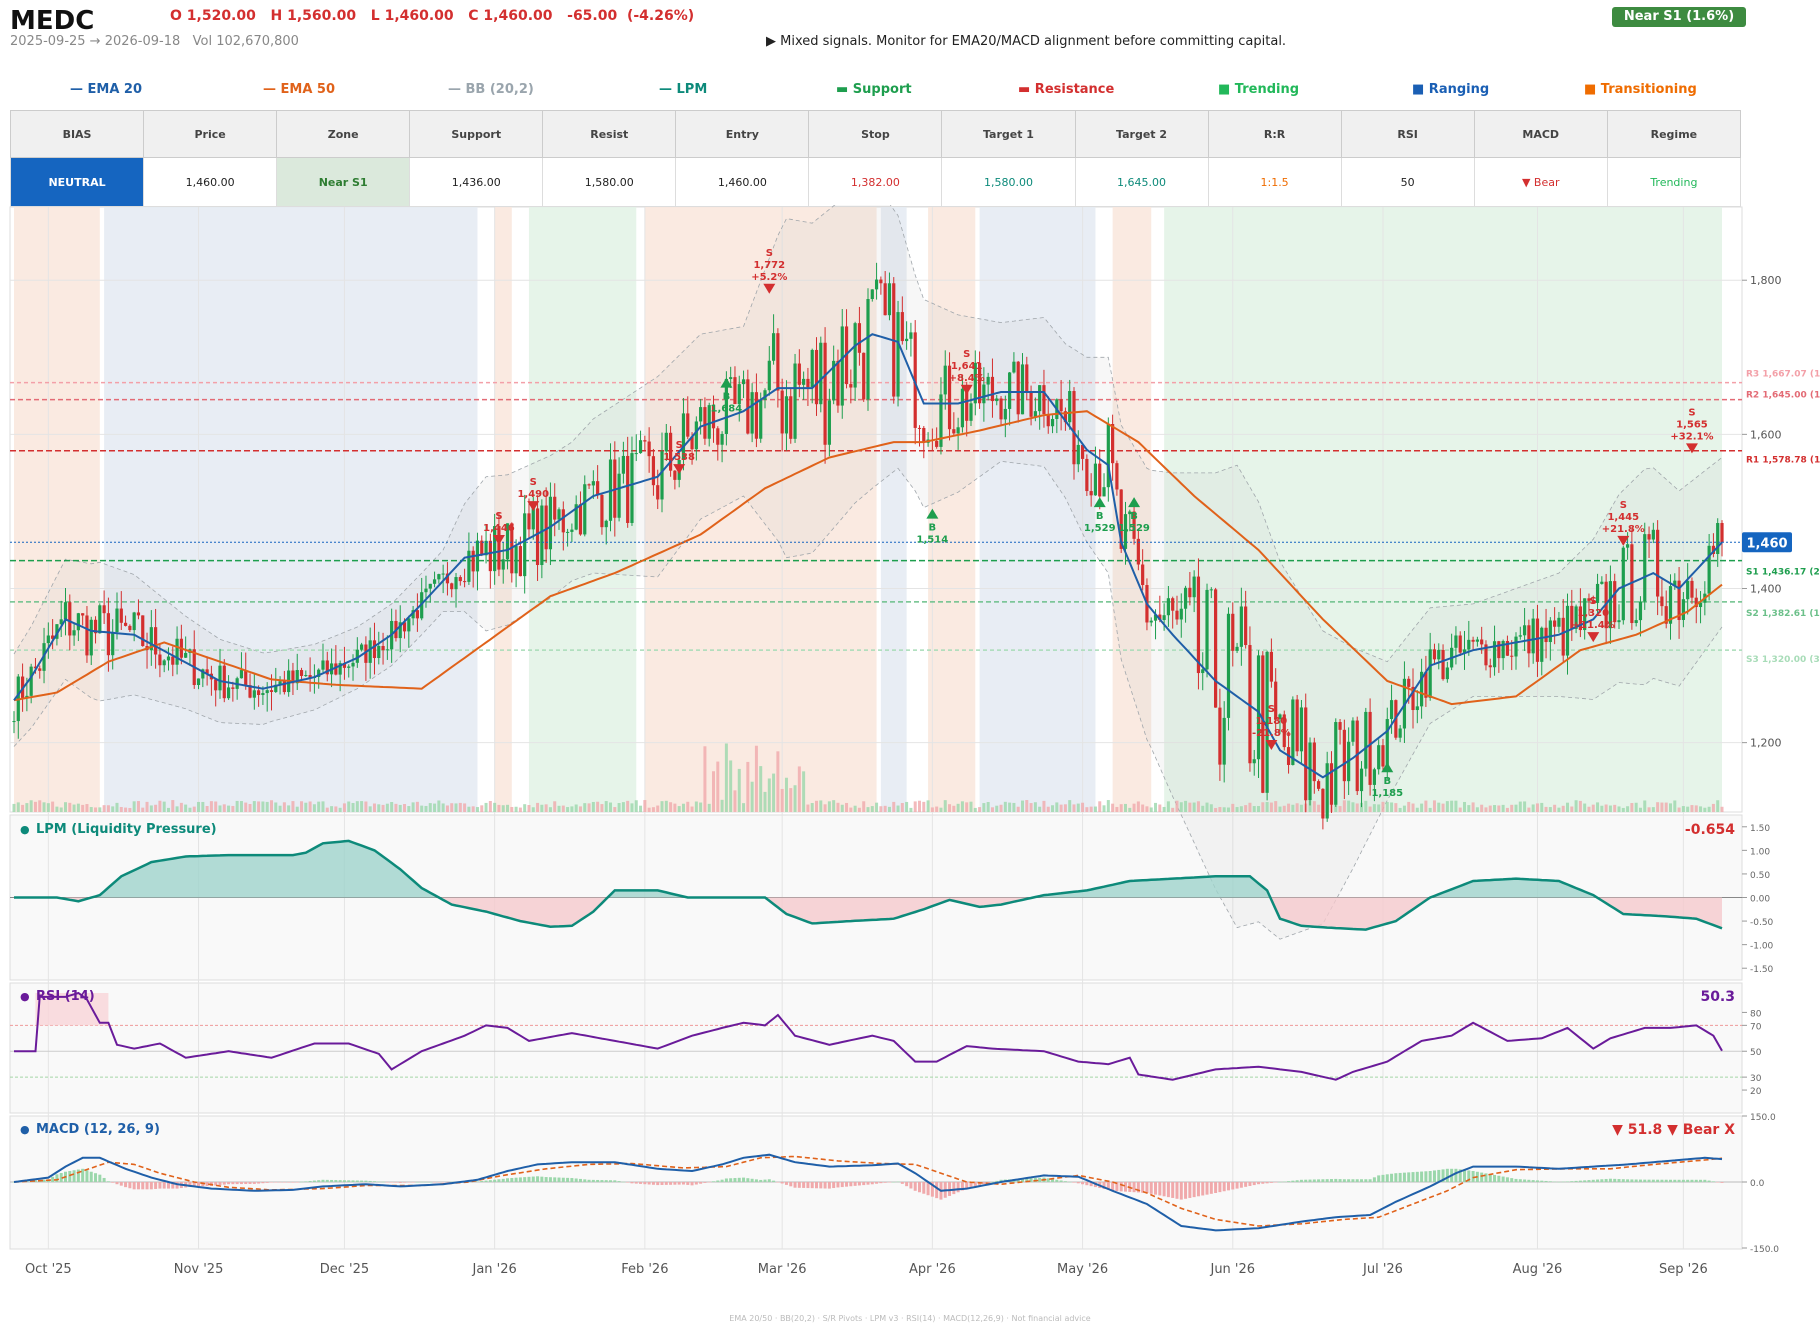 The width and height of the screenshot is (1820, 1330). I want to click on lpm-tick-label: -1.00, so click(1762, 947).